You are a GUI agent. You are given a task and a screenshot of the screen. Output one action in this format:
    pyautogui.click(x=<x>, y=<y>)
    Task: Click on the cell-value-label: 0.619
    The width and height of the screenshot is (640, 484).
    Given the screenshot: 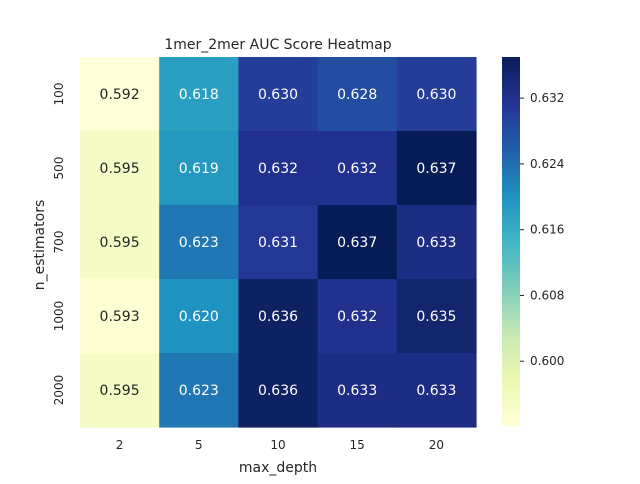 What is the action you would take?
    pyautogui.click(x=199, y=169)
    